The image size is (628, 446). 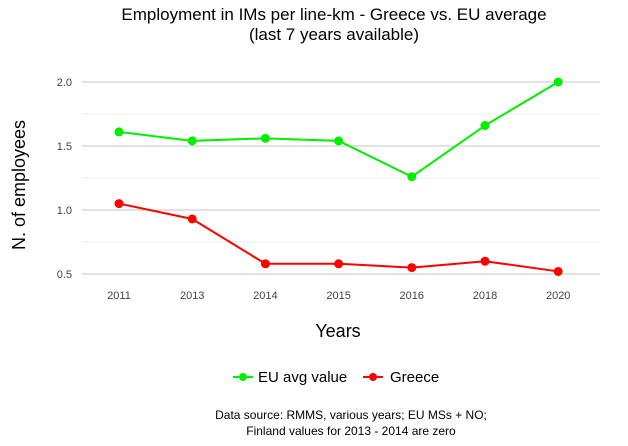 I want to click on x-tick-label: 2015, so click(x=338, y=296).